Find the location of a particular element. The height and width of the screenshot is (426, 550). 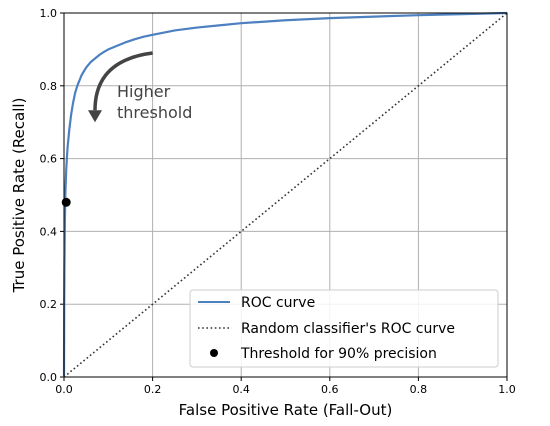

annotation: Higher threshold is located at coordinates (140, 87).